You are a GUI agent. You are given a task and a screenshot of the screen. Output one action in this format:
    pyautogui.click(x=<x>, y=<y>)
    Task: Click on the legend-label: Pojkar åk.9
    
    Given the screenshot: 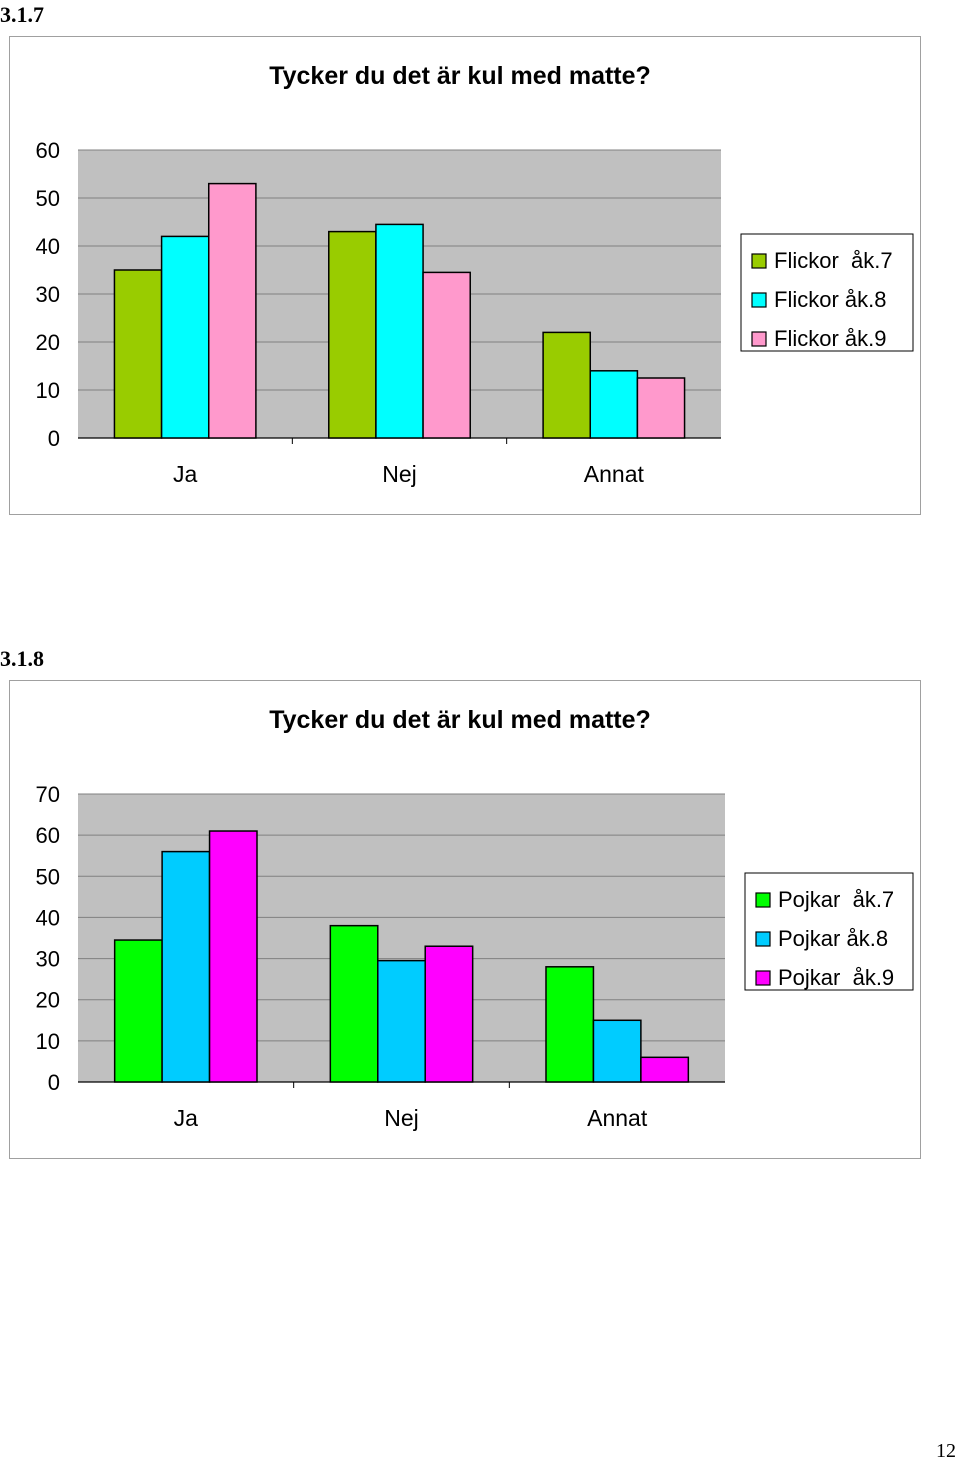 What is the action you would take?
    pyautogui.click(x=836, y=977)
    